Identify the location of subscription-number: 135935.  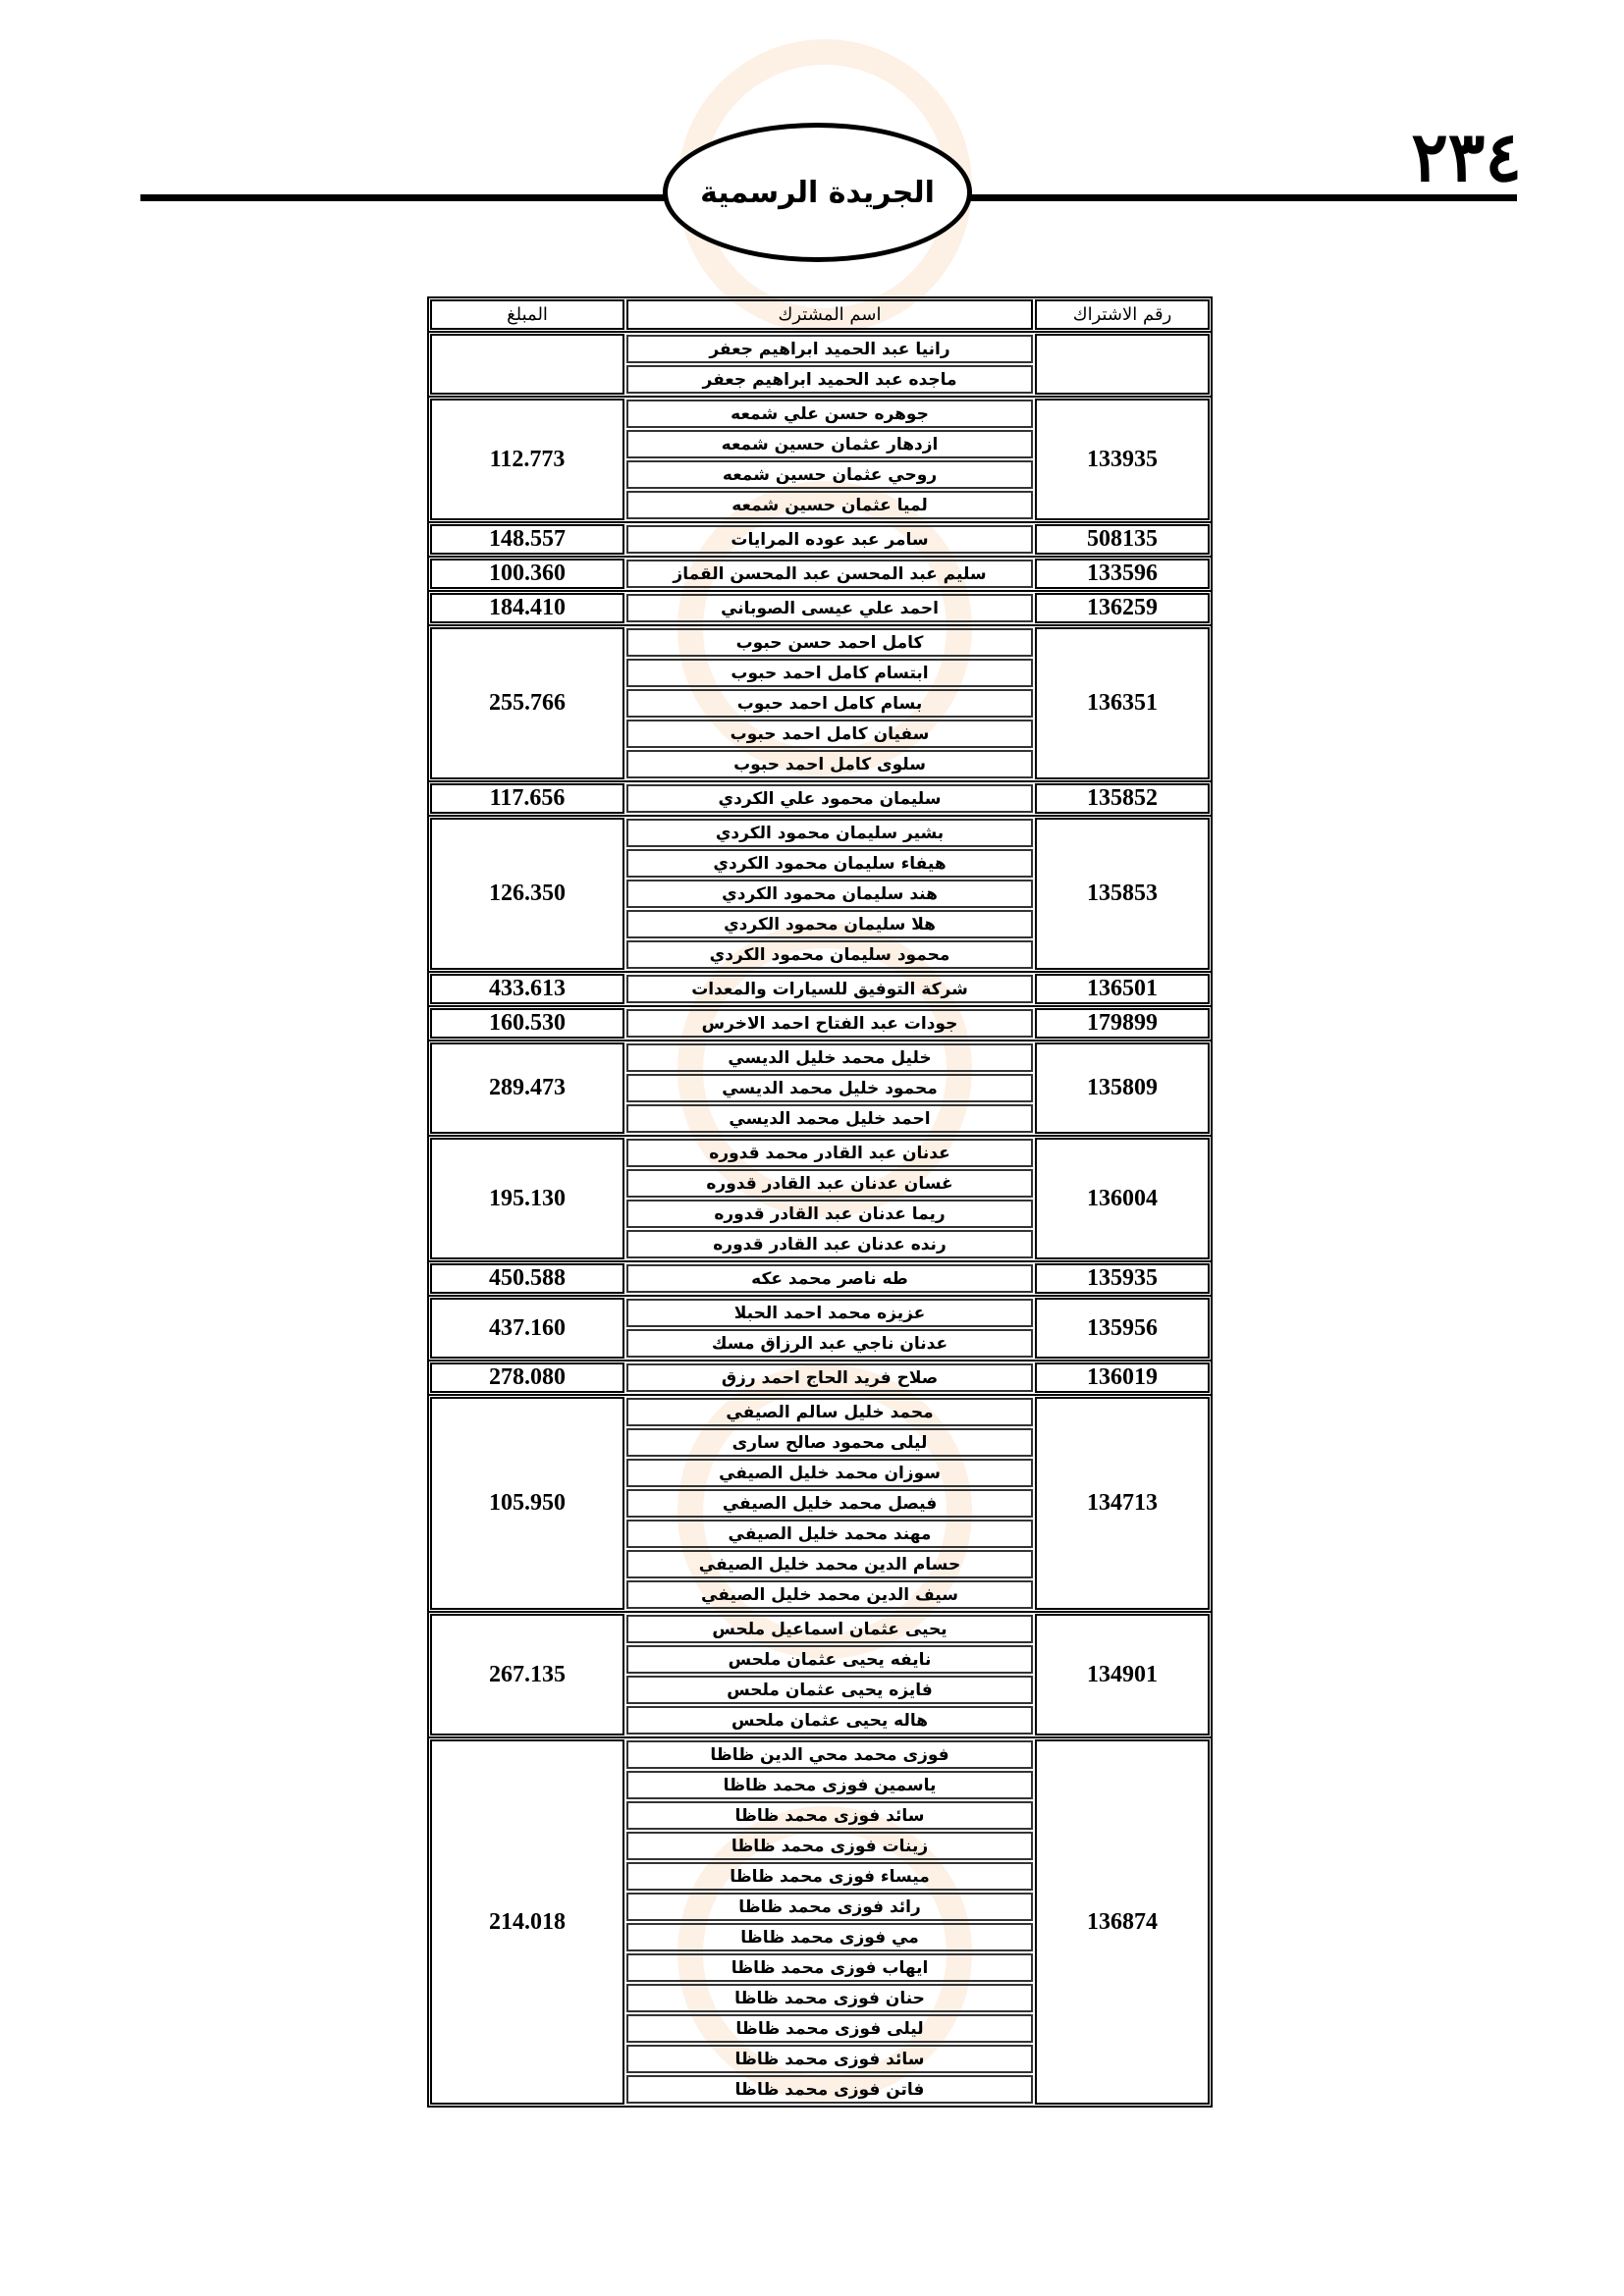
(1122, 1278).